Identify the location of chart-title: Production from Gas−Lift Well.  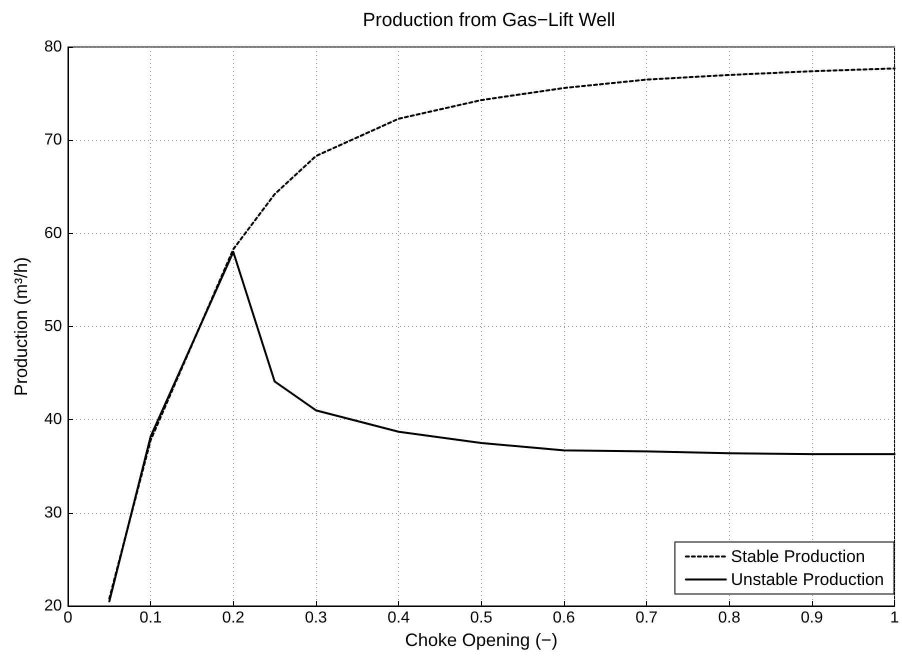
(489, 20).